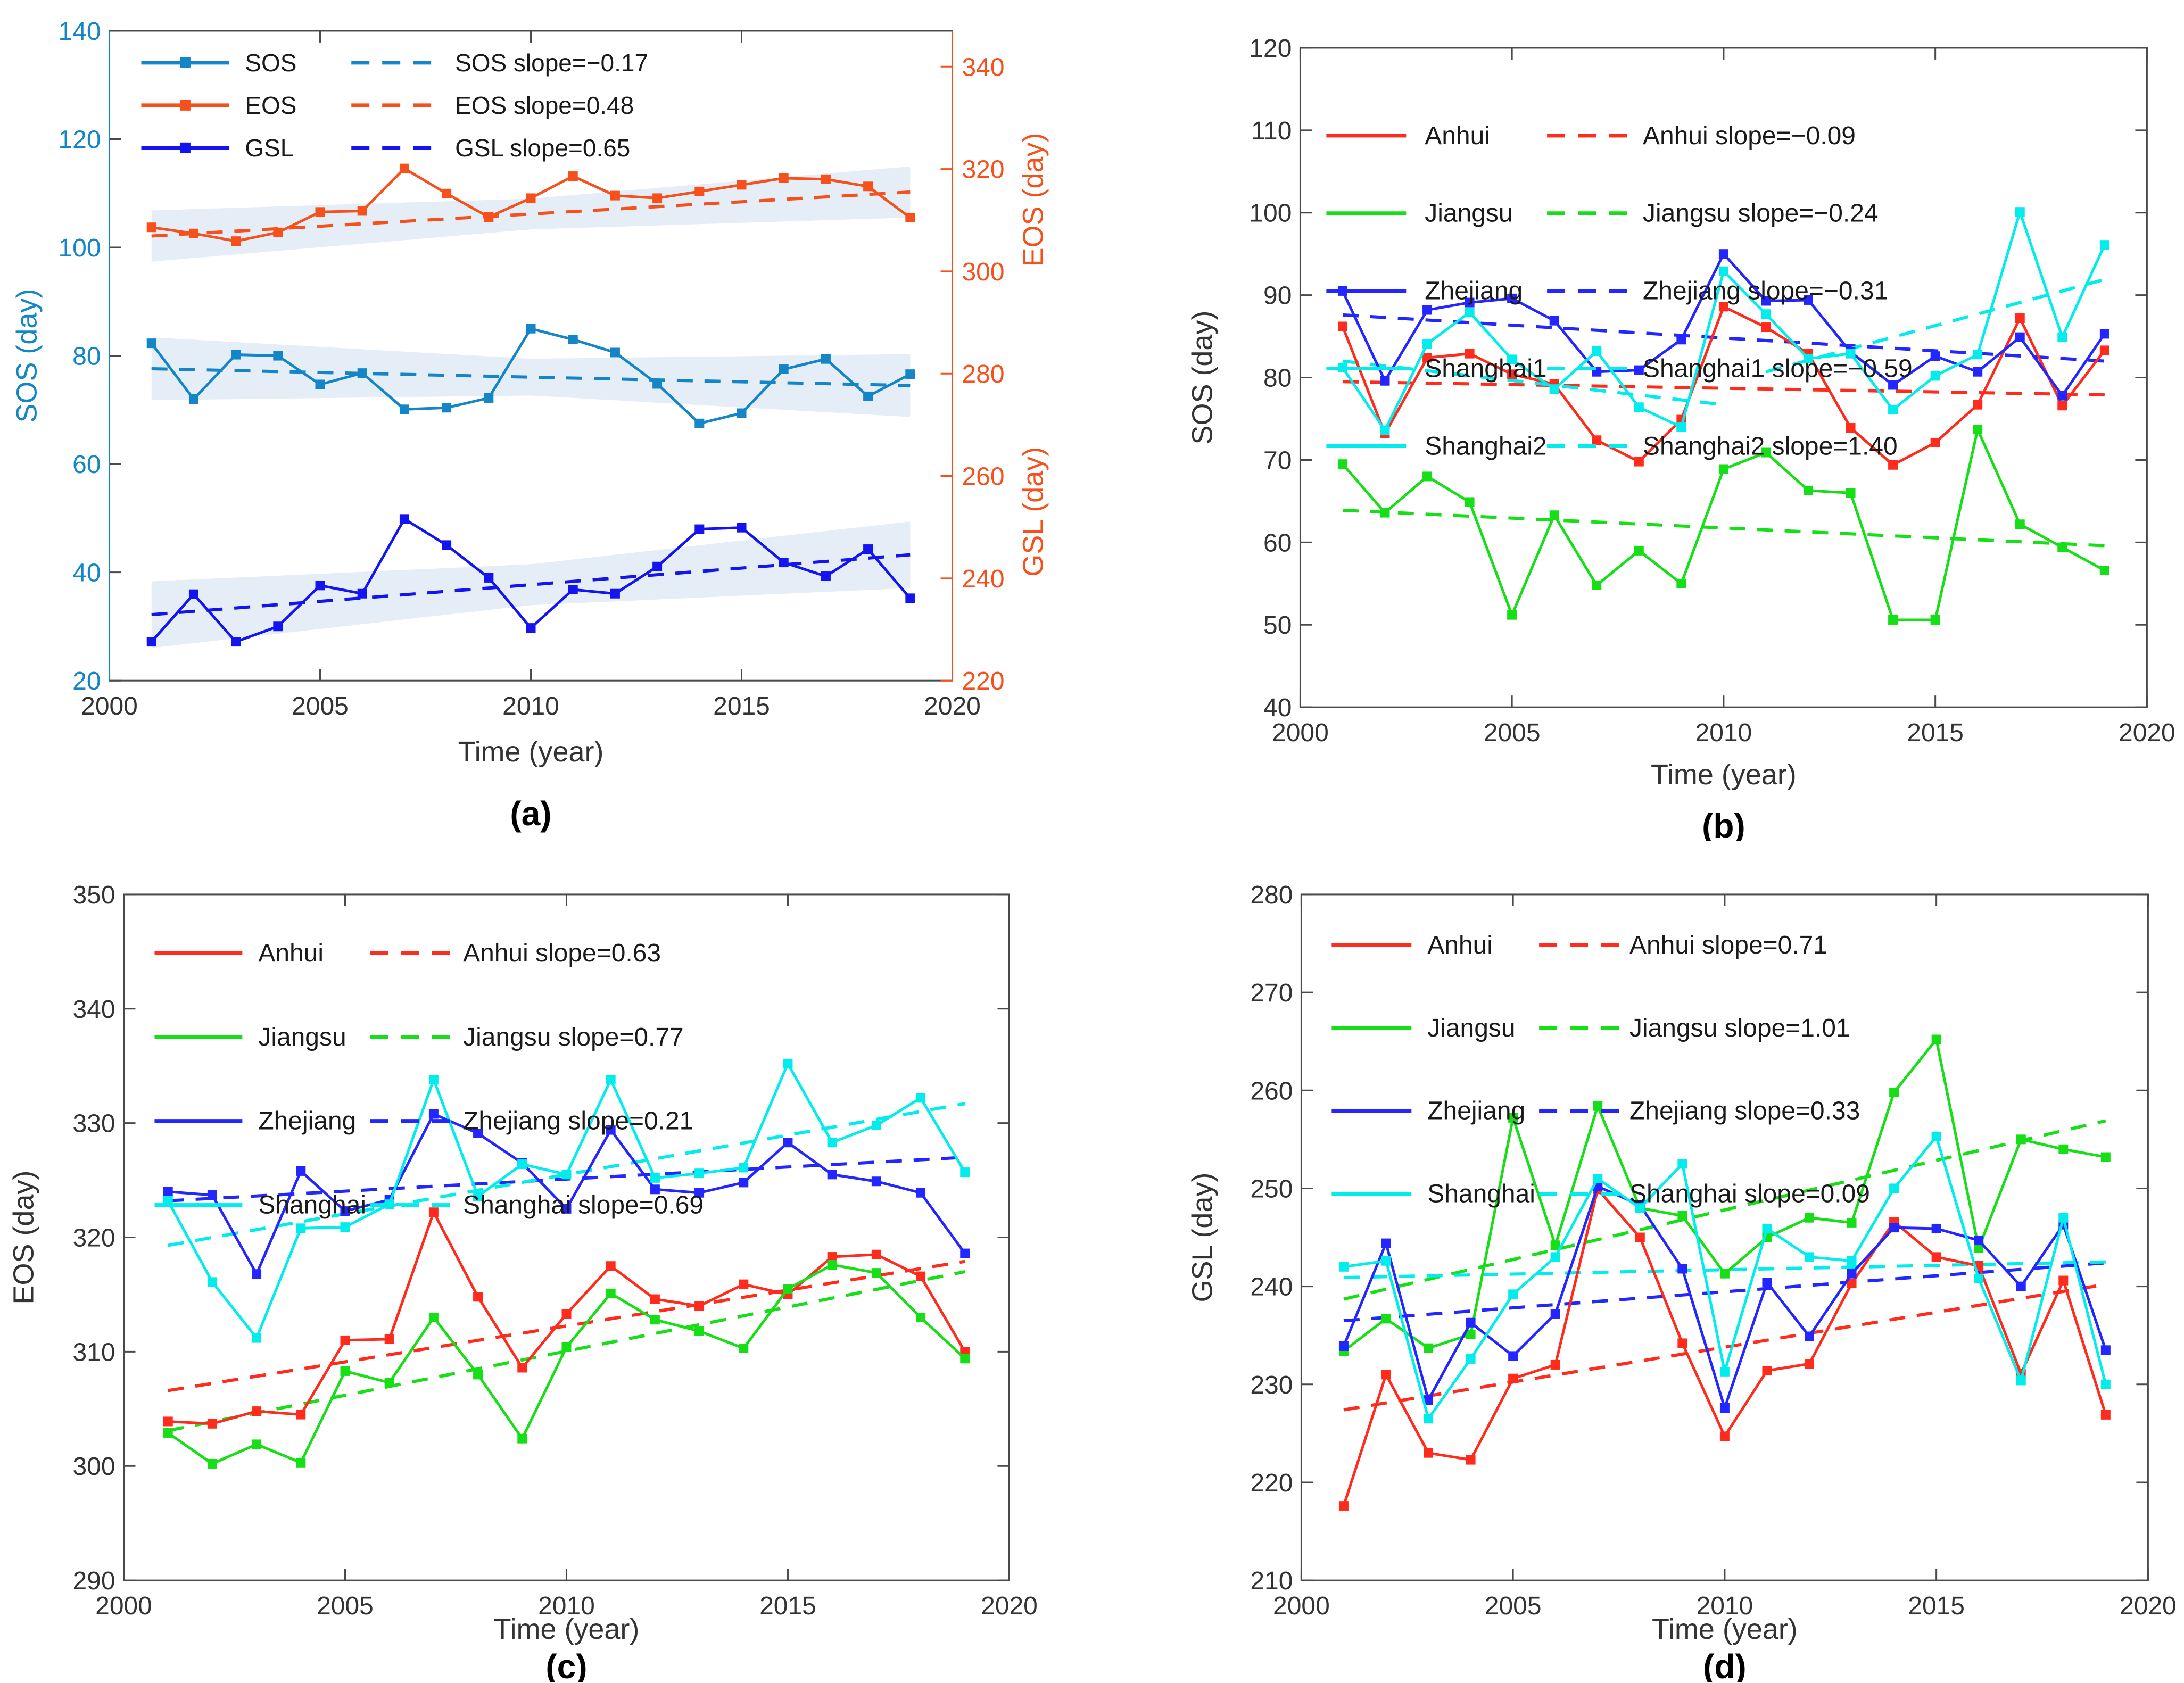 This screenshot has height=1683, width=2184. Describe the element at coordinates (983, 67) in the screenshot. I see `right-tick-label: 340` at that location.